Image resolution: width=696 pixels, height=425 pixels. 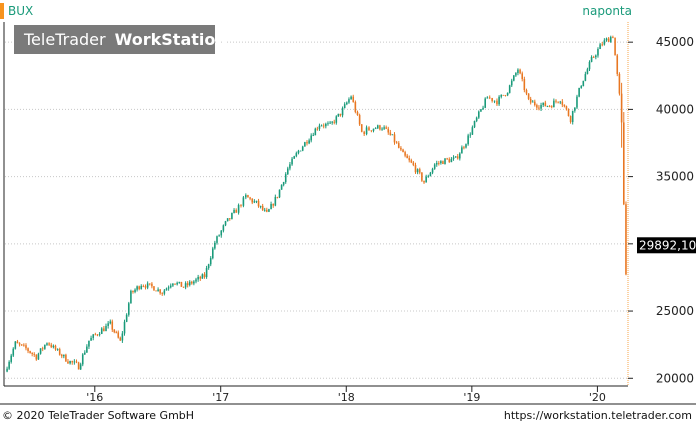 I want to click on x-tick-label: '20, so click(x=597, y=397).